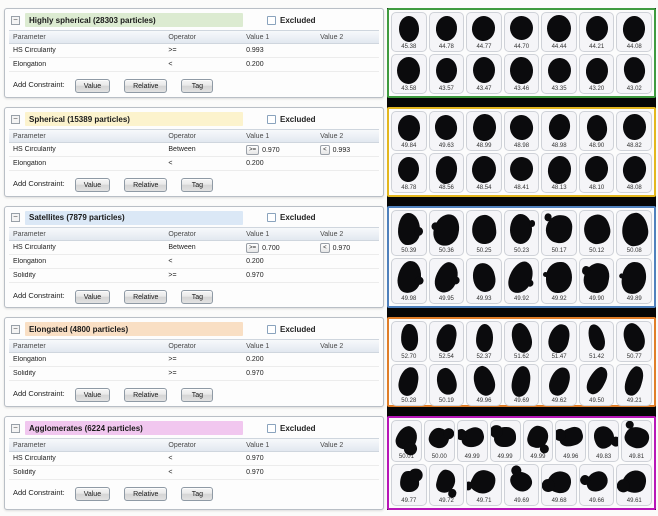 This screenshot has height=516, width=658. What do you see at coordinates (484, 74) in the screenshot?
I see `particle-thumbnail: 43.47` at bounding box center [484, 74].